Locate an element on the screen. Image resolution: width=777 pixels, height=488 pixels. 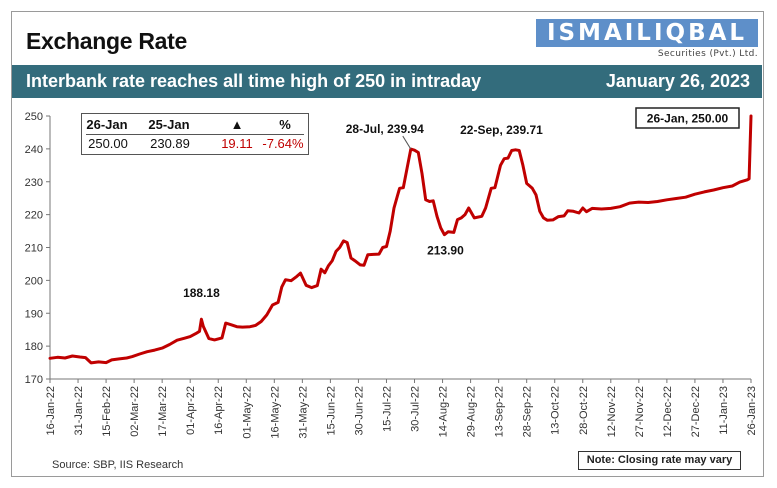
annotation-22-sep: 22-Sep, 239.71 is located at coordinates (501, 130).